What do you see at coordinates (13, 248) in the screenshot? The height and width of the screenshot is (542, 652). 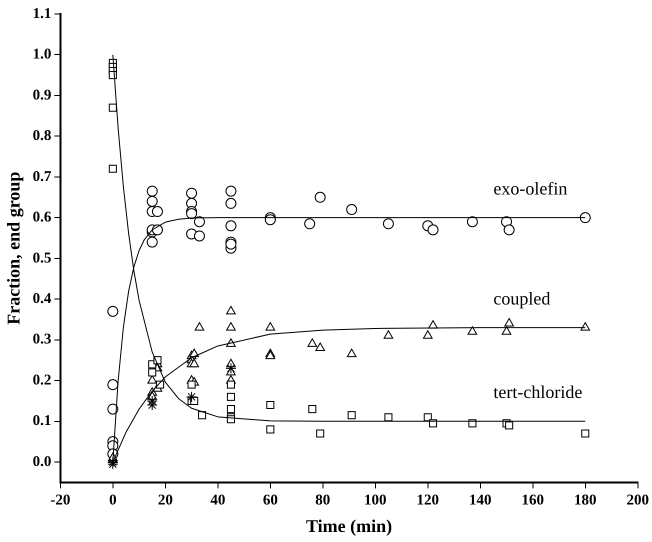 I see `y-axis-title: Fraction, end group` at bounding box center [13, 248].